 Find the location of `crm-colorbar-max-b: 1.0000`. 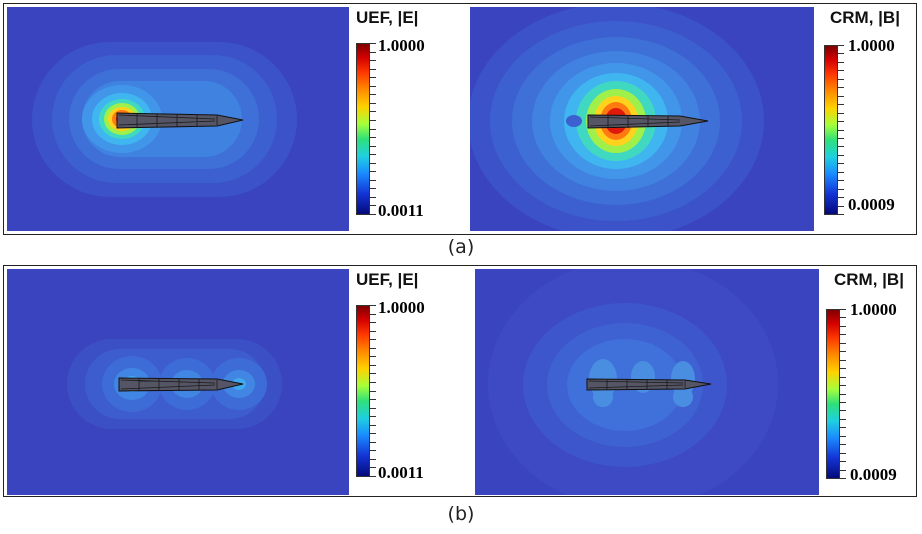

crm-colorbar-max-b: 1.0000 is located at coordinates (873, 309).